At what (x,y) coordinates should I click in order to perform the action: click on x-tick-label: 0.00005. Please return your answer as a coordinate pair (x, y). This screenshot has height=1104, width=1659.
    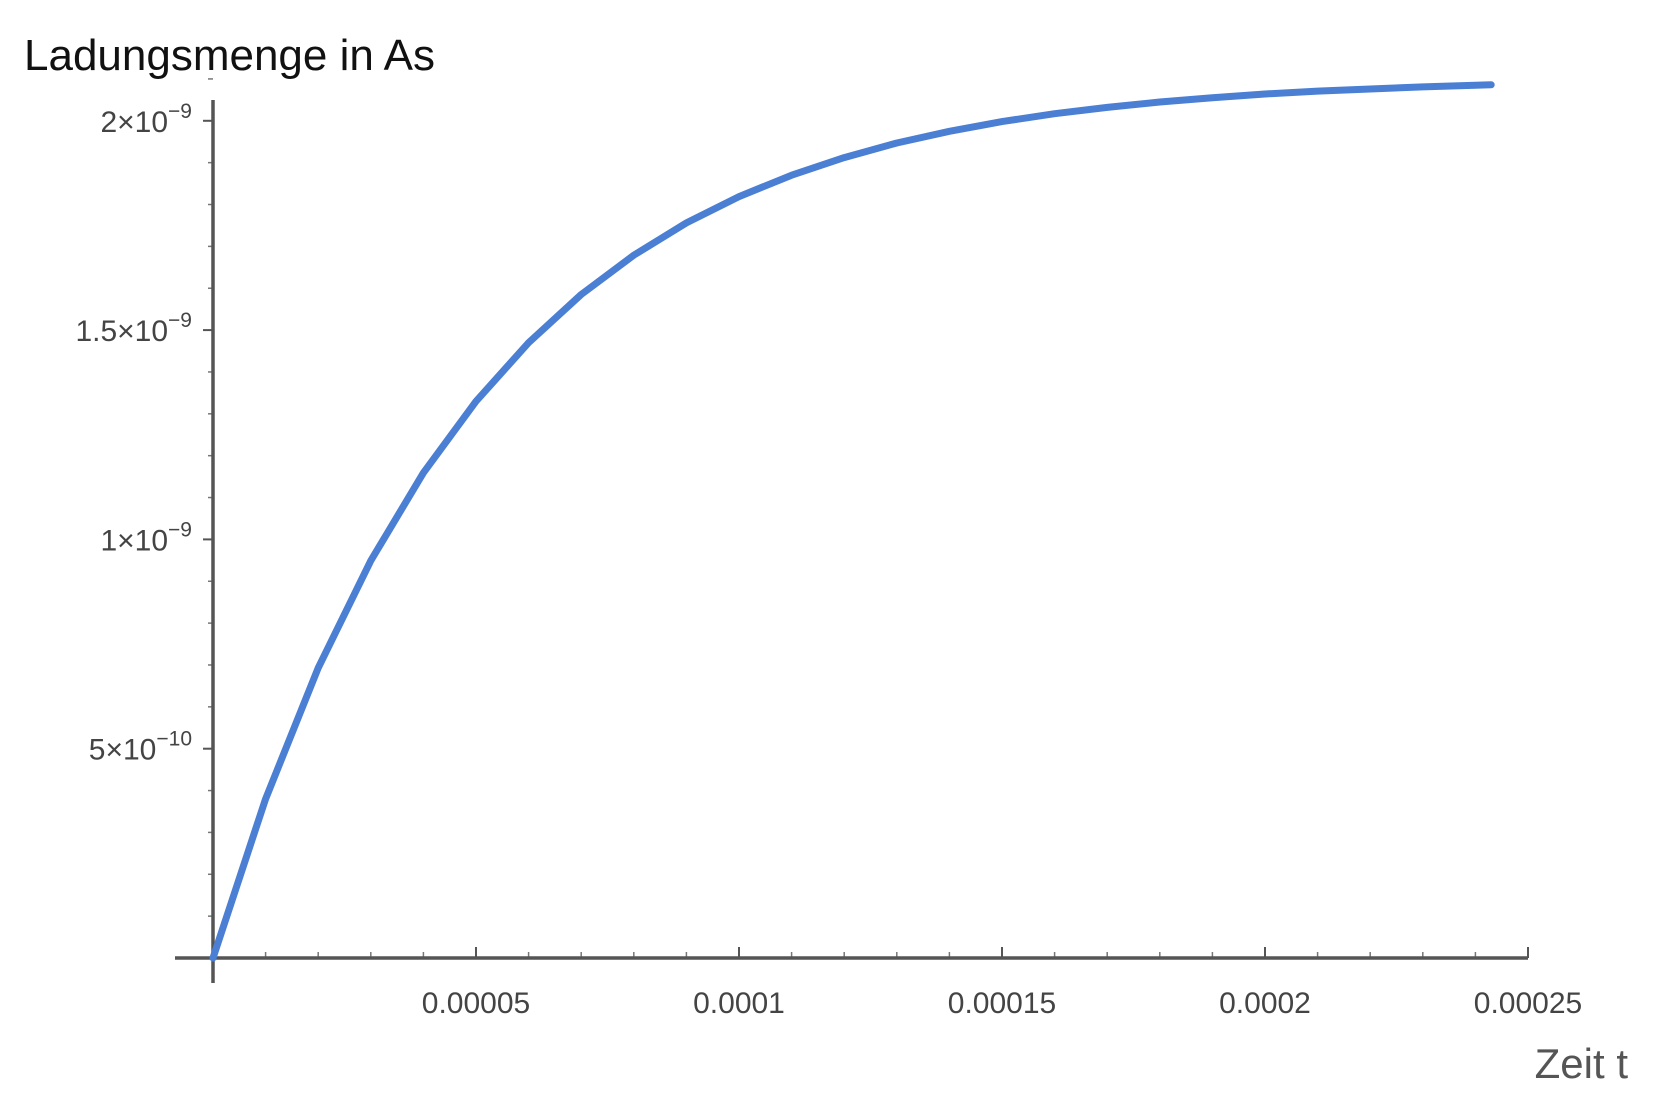
    Looking at the image, I should click on (476, 1003).